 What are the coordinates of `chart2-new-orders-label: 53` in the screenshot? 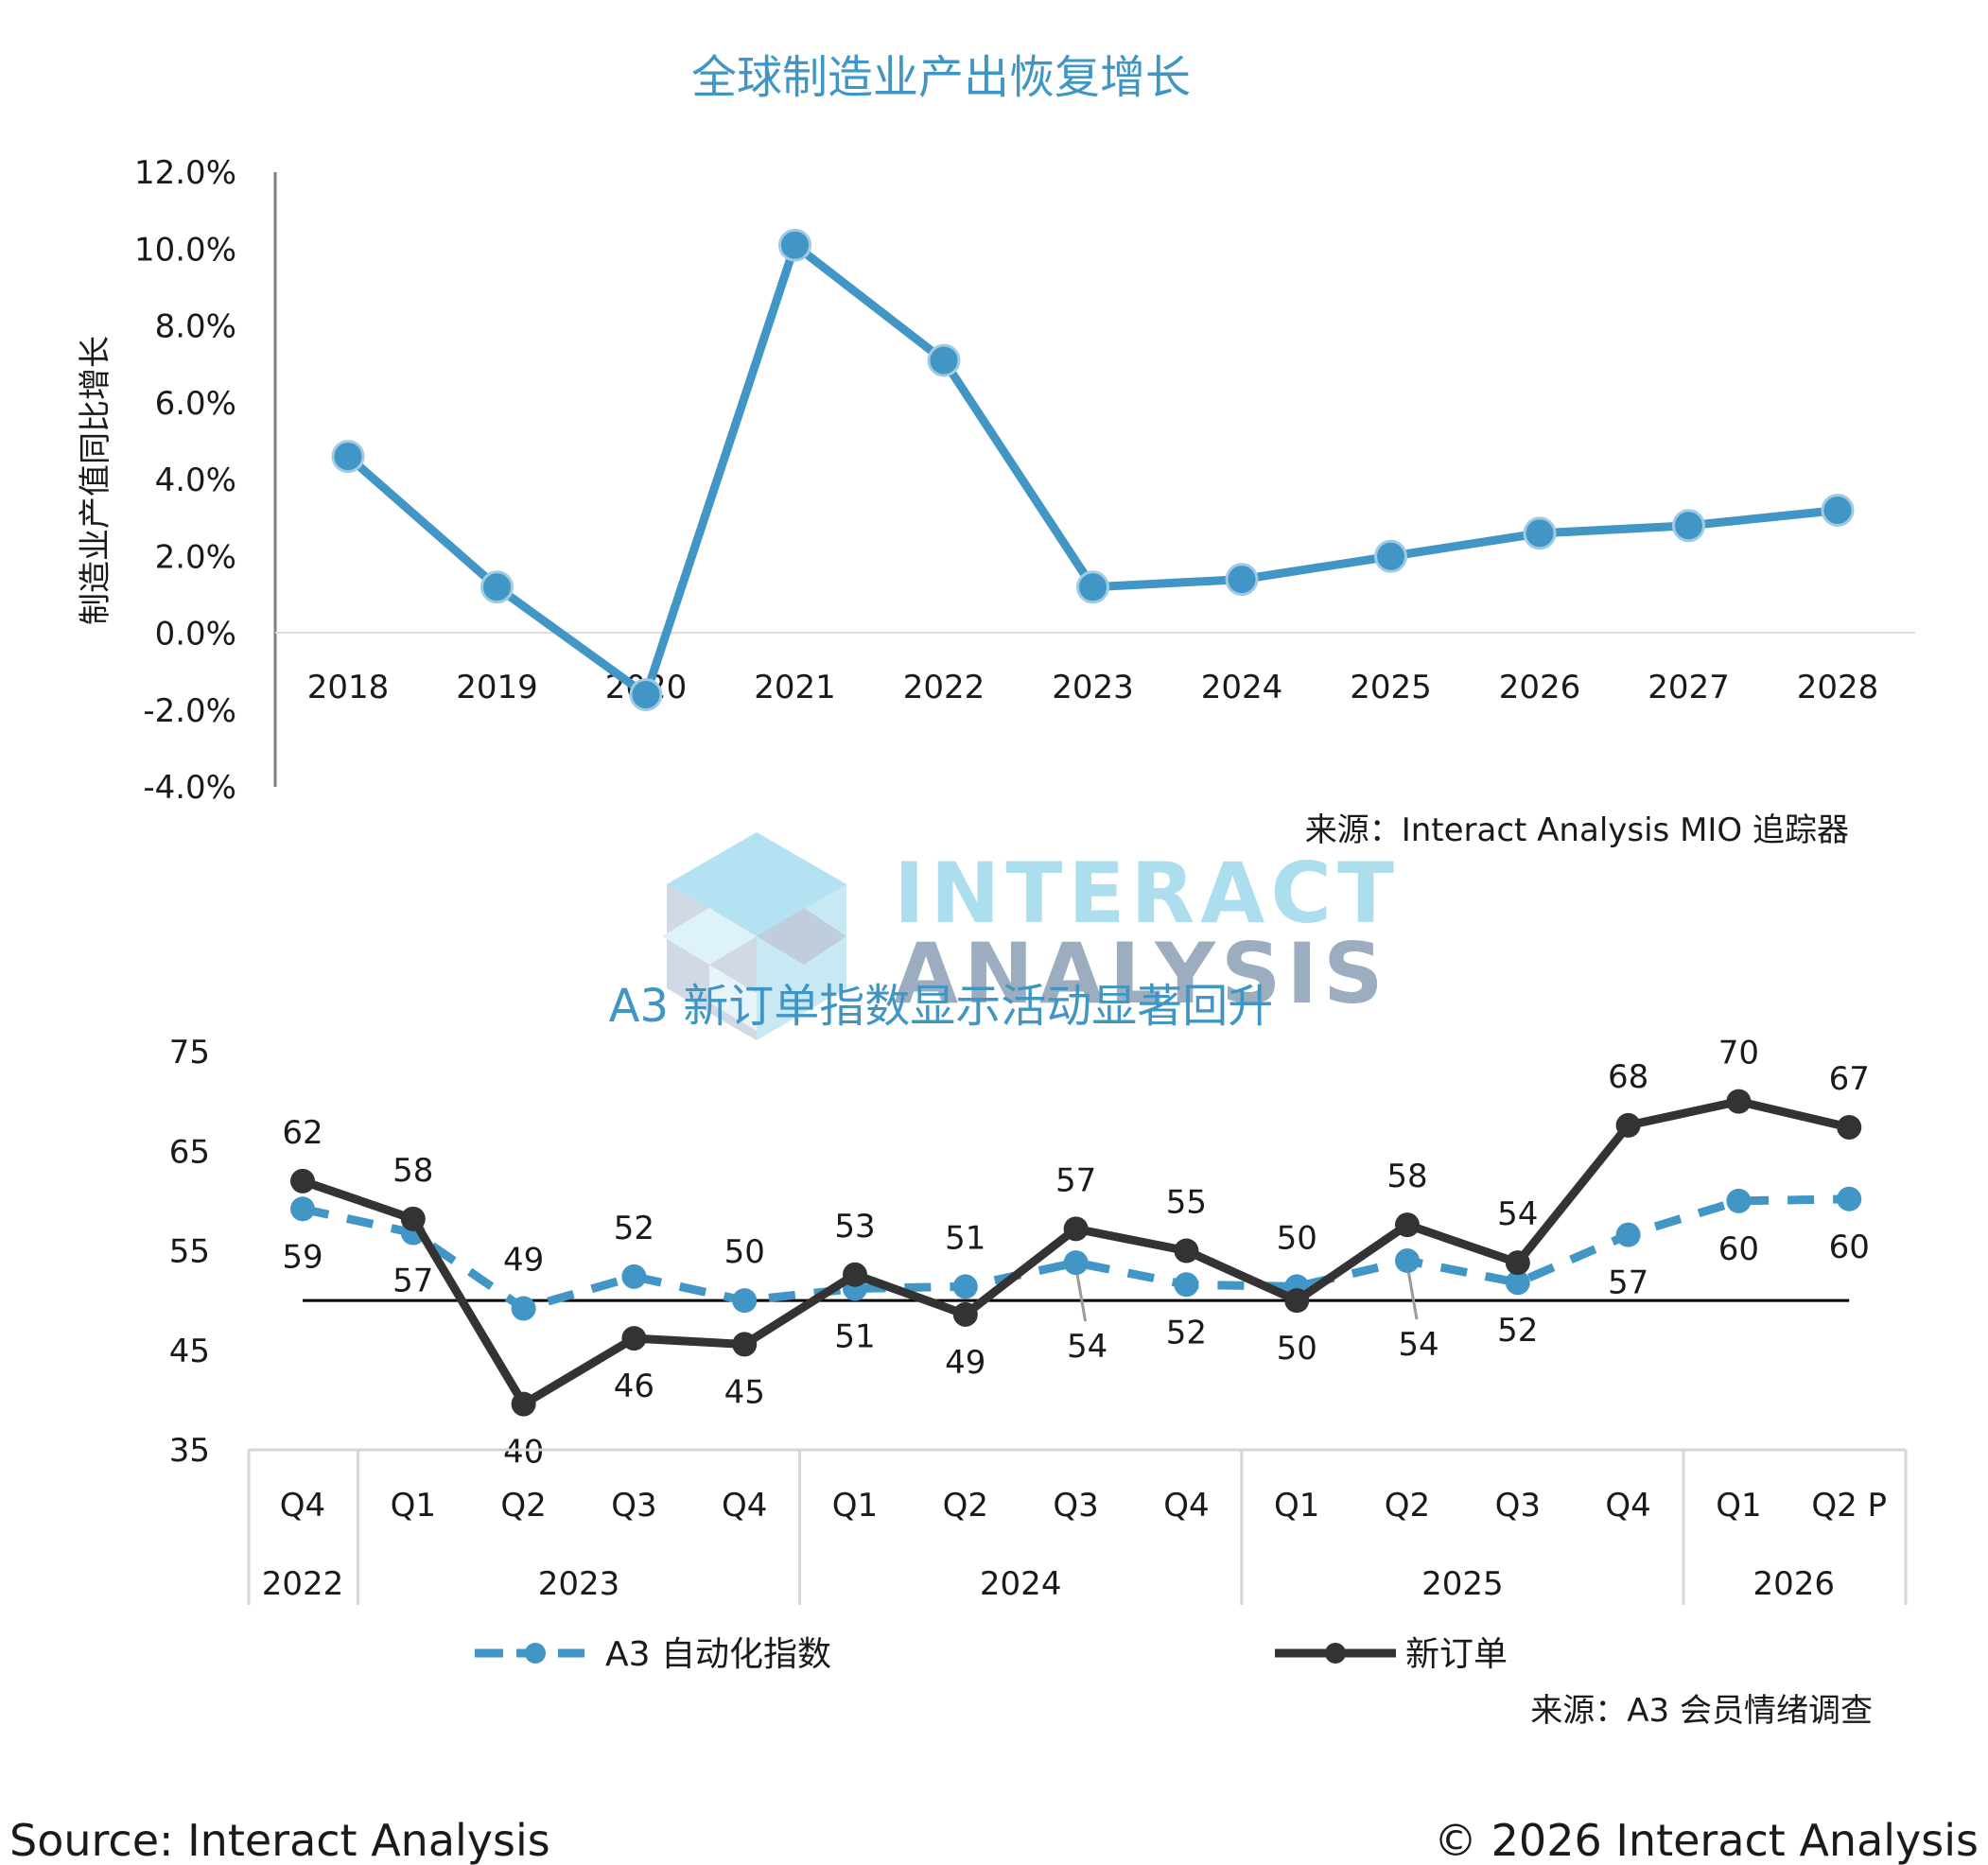 It's located at (854, 1227).